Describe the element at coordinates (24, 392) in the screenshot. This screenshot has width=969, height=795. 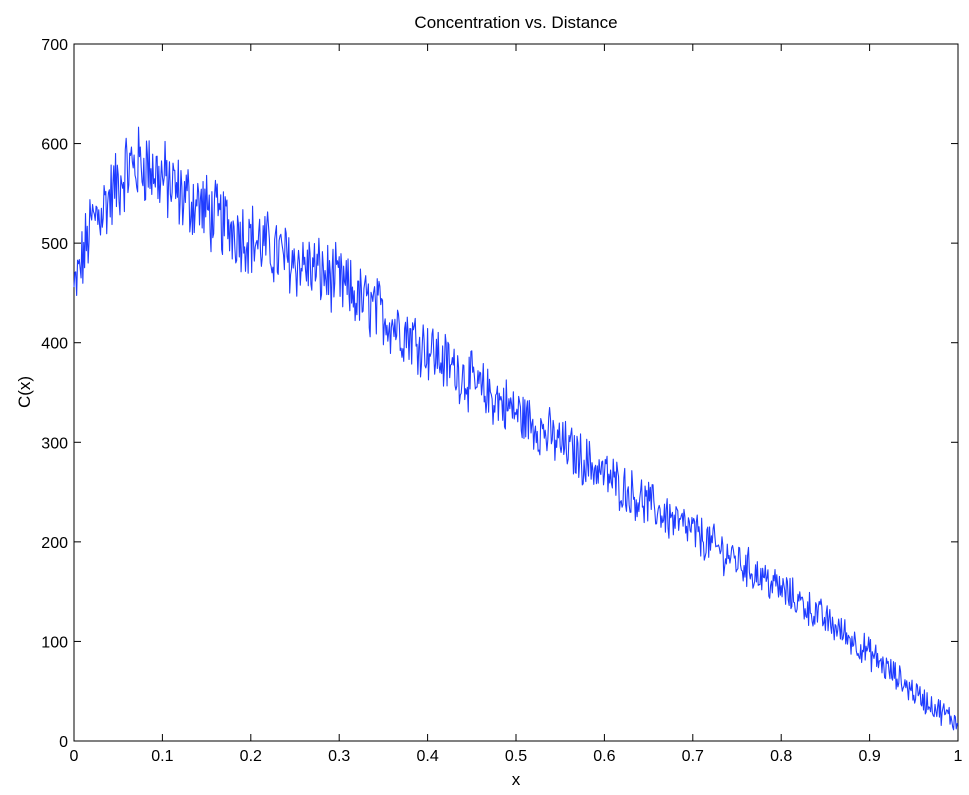
I see `y-axis-label: C(x)` at that location.